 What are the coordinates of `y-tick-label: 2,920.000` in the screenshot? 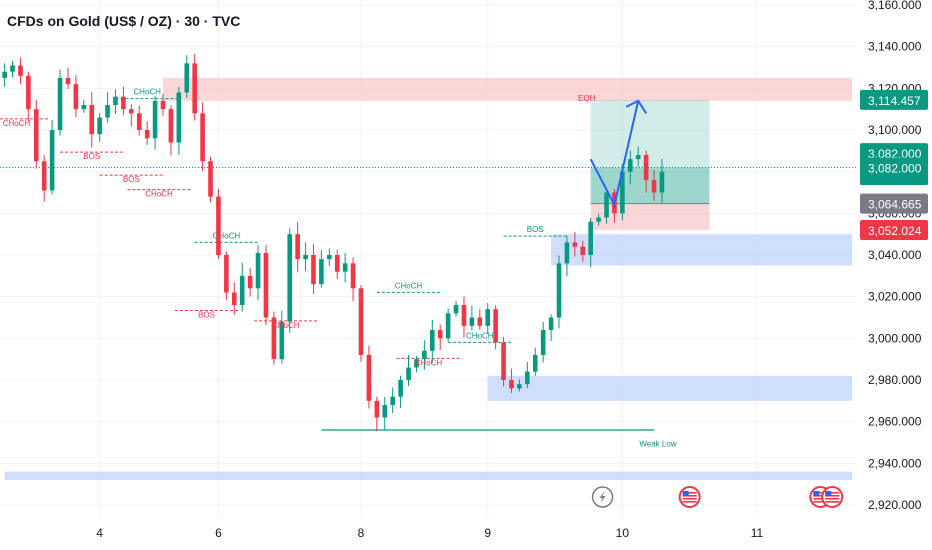 It's located at (895, 505).